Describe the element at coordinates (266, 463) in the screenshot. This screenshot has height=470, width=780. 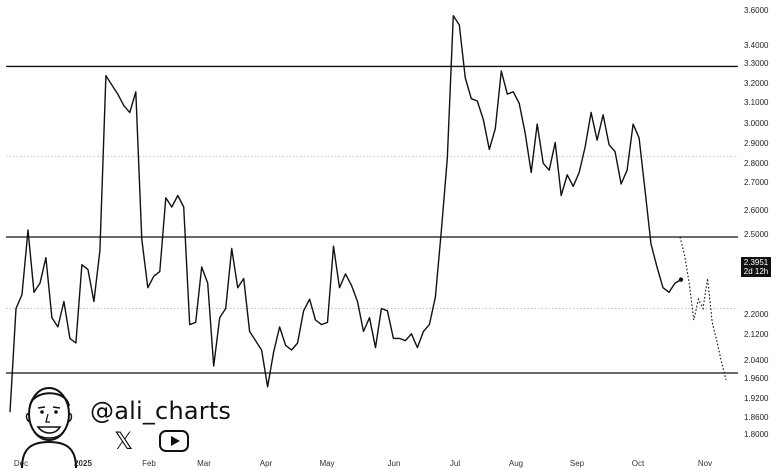
I see `x-tick-label: Apr` at that location.